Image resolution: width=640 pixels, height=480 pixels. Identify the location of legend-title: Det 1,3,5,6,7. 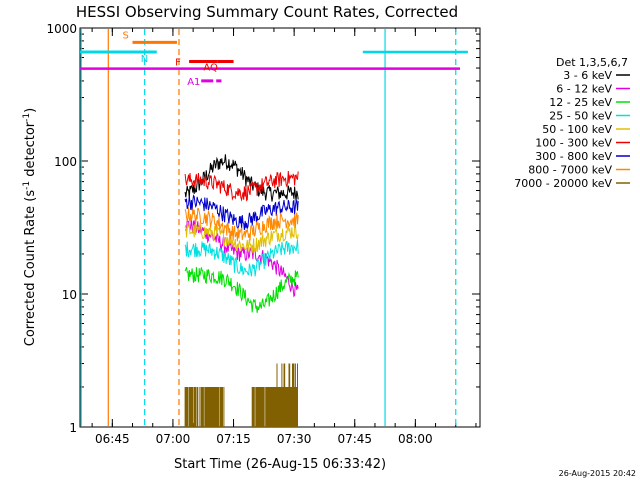
(592, 62).